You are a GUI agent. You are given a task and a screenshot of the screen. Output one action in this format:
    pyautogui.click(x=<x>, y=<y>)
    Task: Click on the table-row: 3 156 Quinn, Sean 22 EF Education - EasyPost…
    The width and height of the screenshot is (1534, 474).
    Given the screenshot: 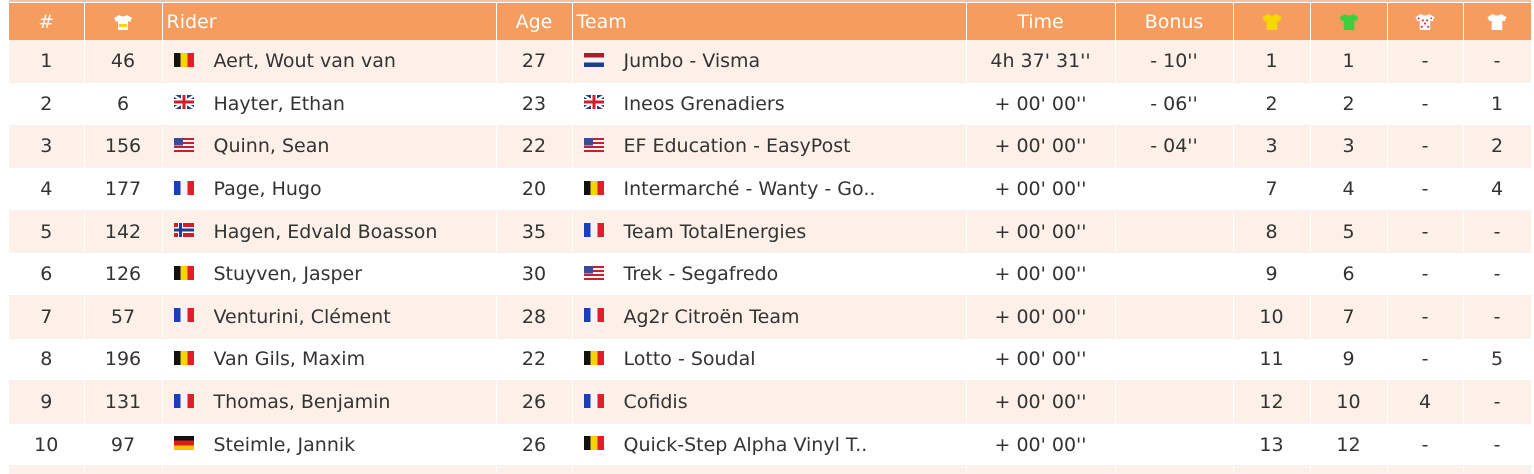 What is the action you would take?
    pyautogui.click(x=770, y=147)
    